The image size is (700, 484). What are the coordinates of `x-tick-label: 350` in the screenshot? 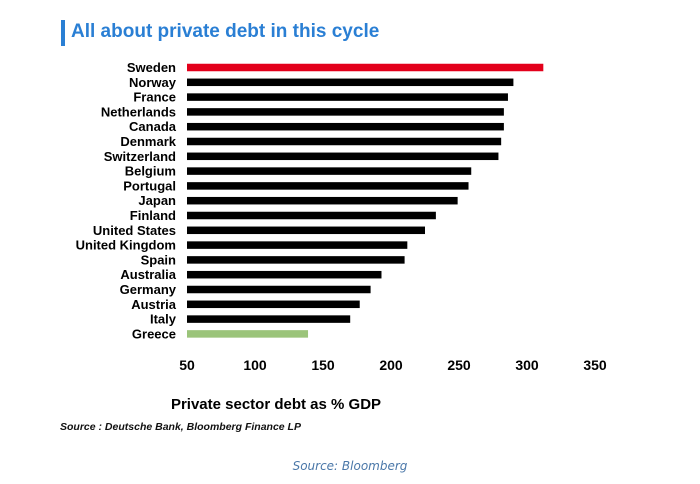 It's located at (595, 365).